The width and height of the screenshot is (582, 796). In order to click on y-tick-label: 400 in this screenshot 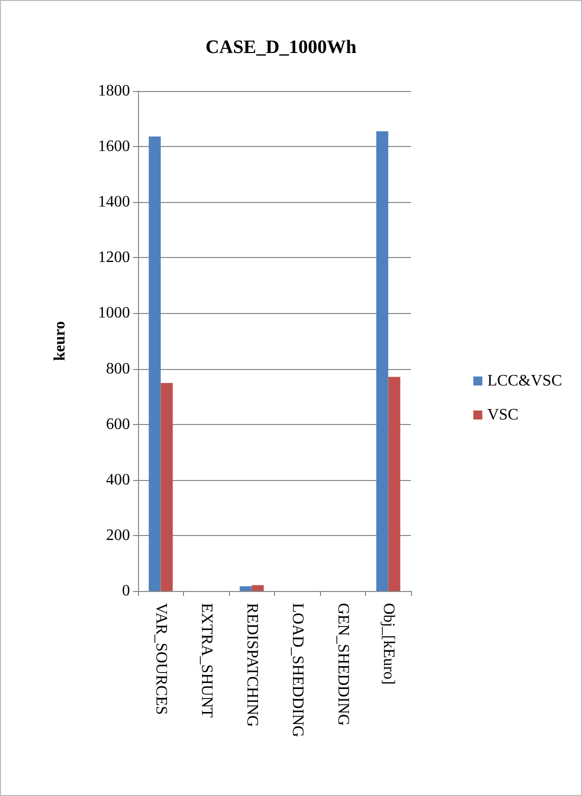, I will do `click(118, 479)`.